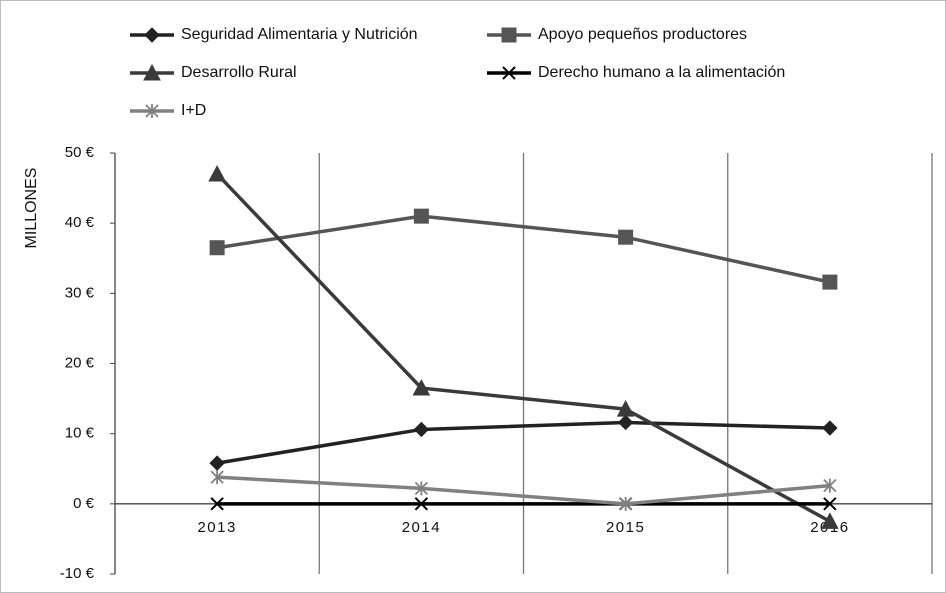 The image size is (946, 593). I want to click on x-tick-label: 2015, so click(625, 527).